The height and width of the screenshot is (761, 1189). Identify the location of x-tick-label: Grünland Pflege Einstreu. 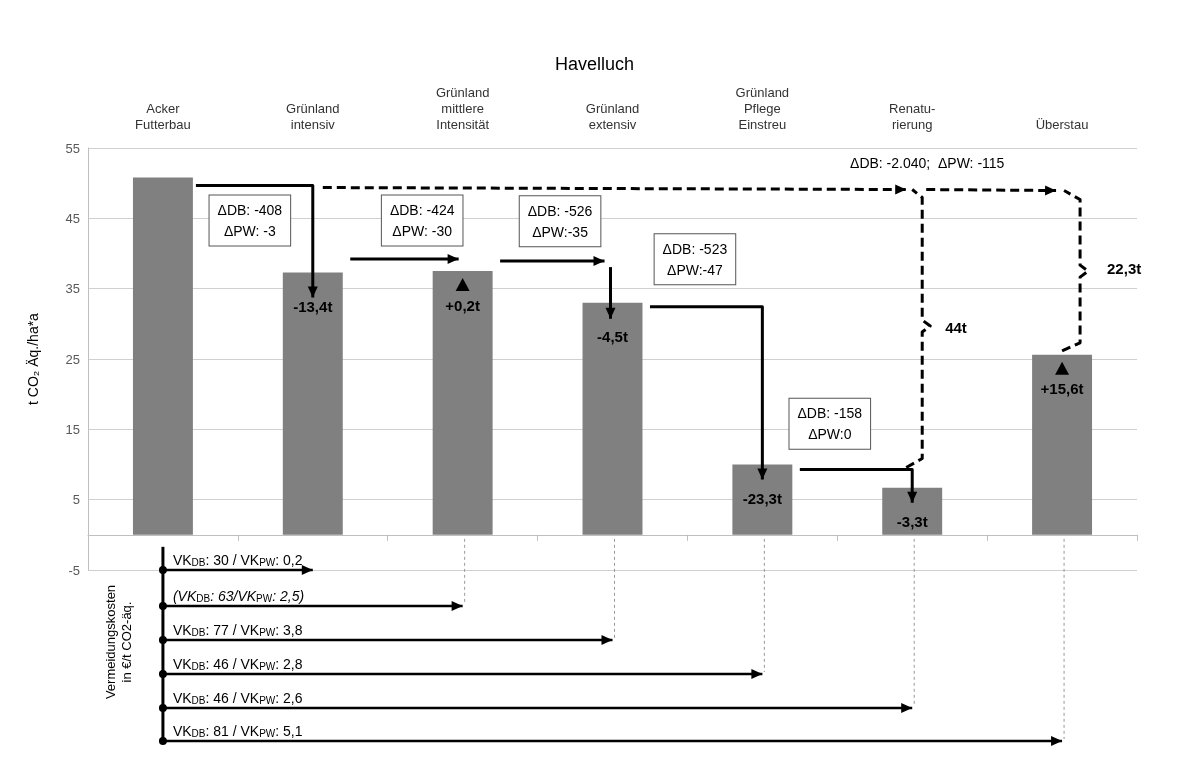
(762, 108).